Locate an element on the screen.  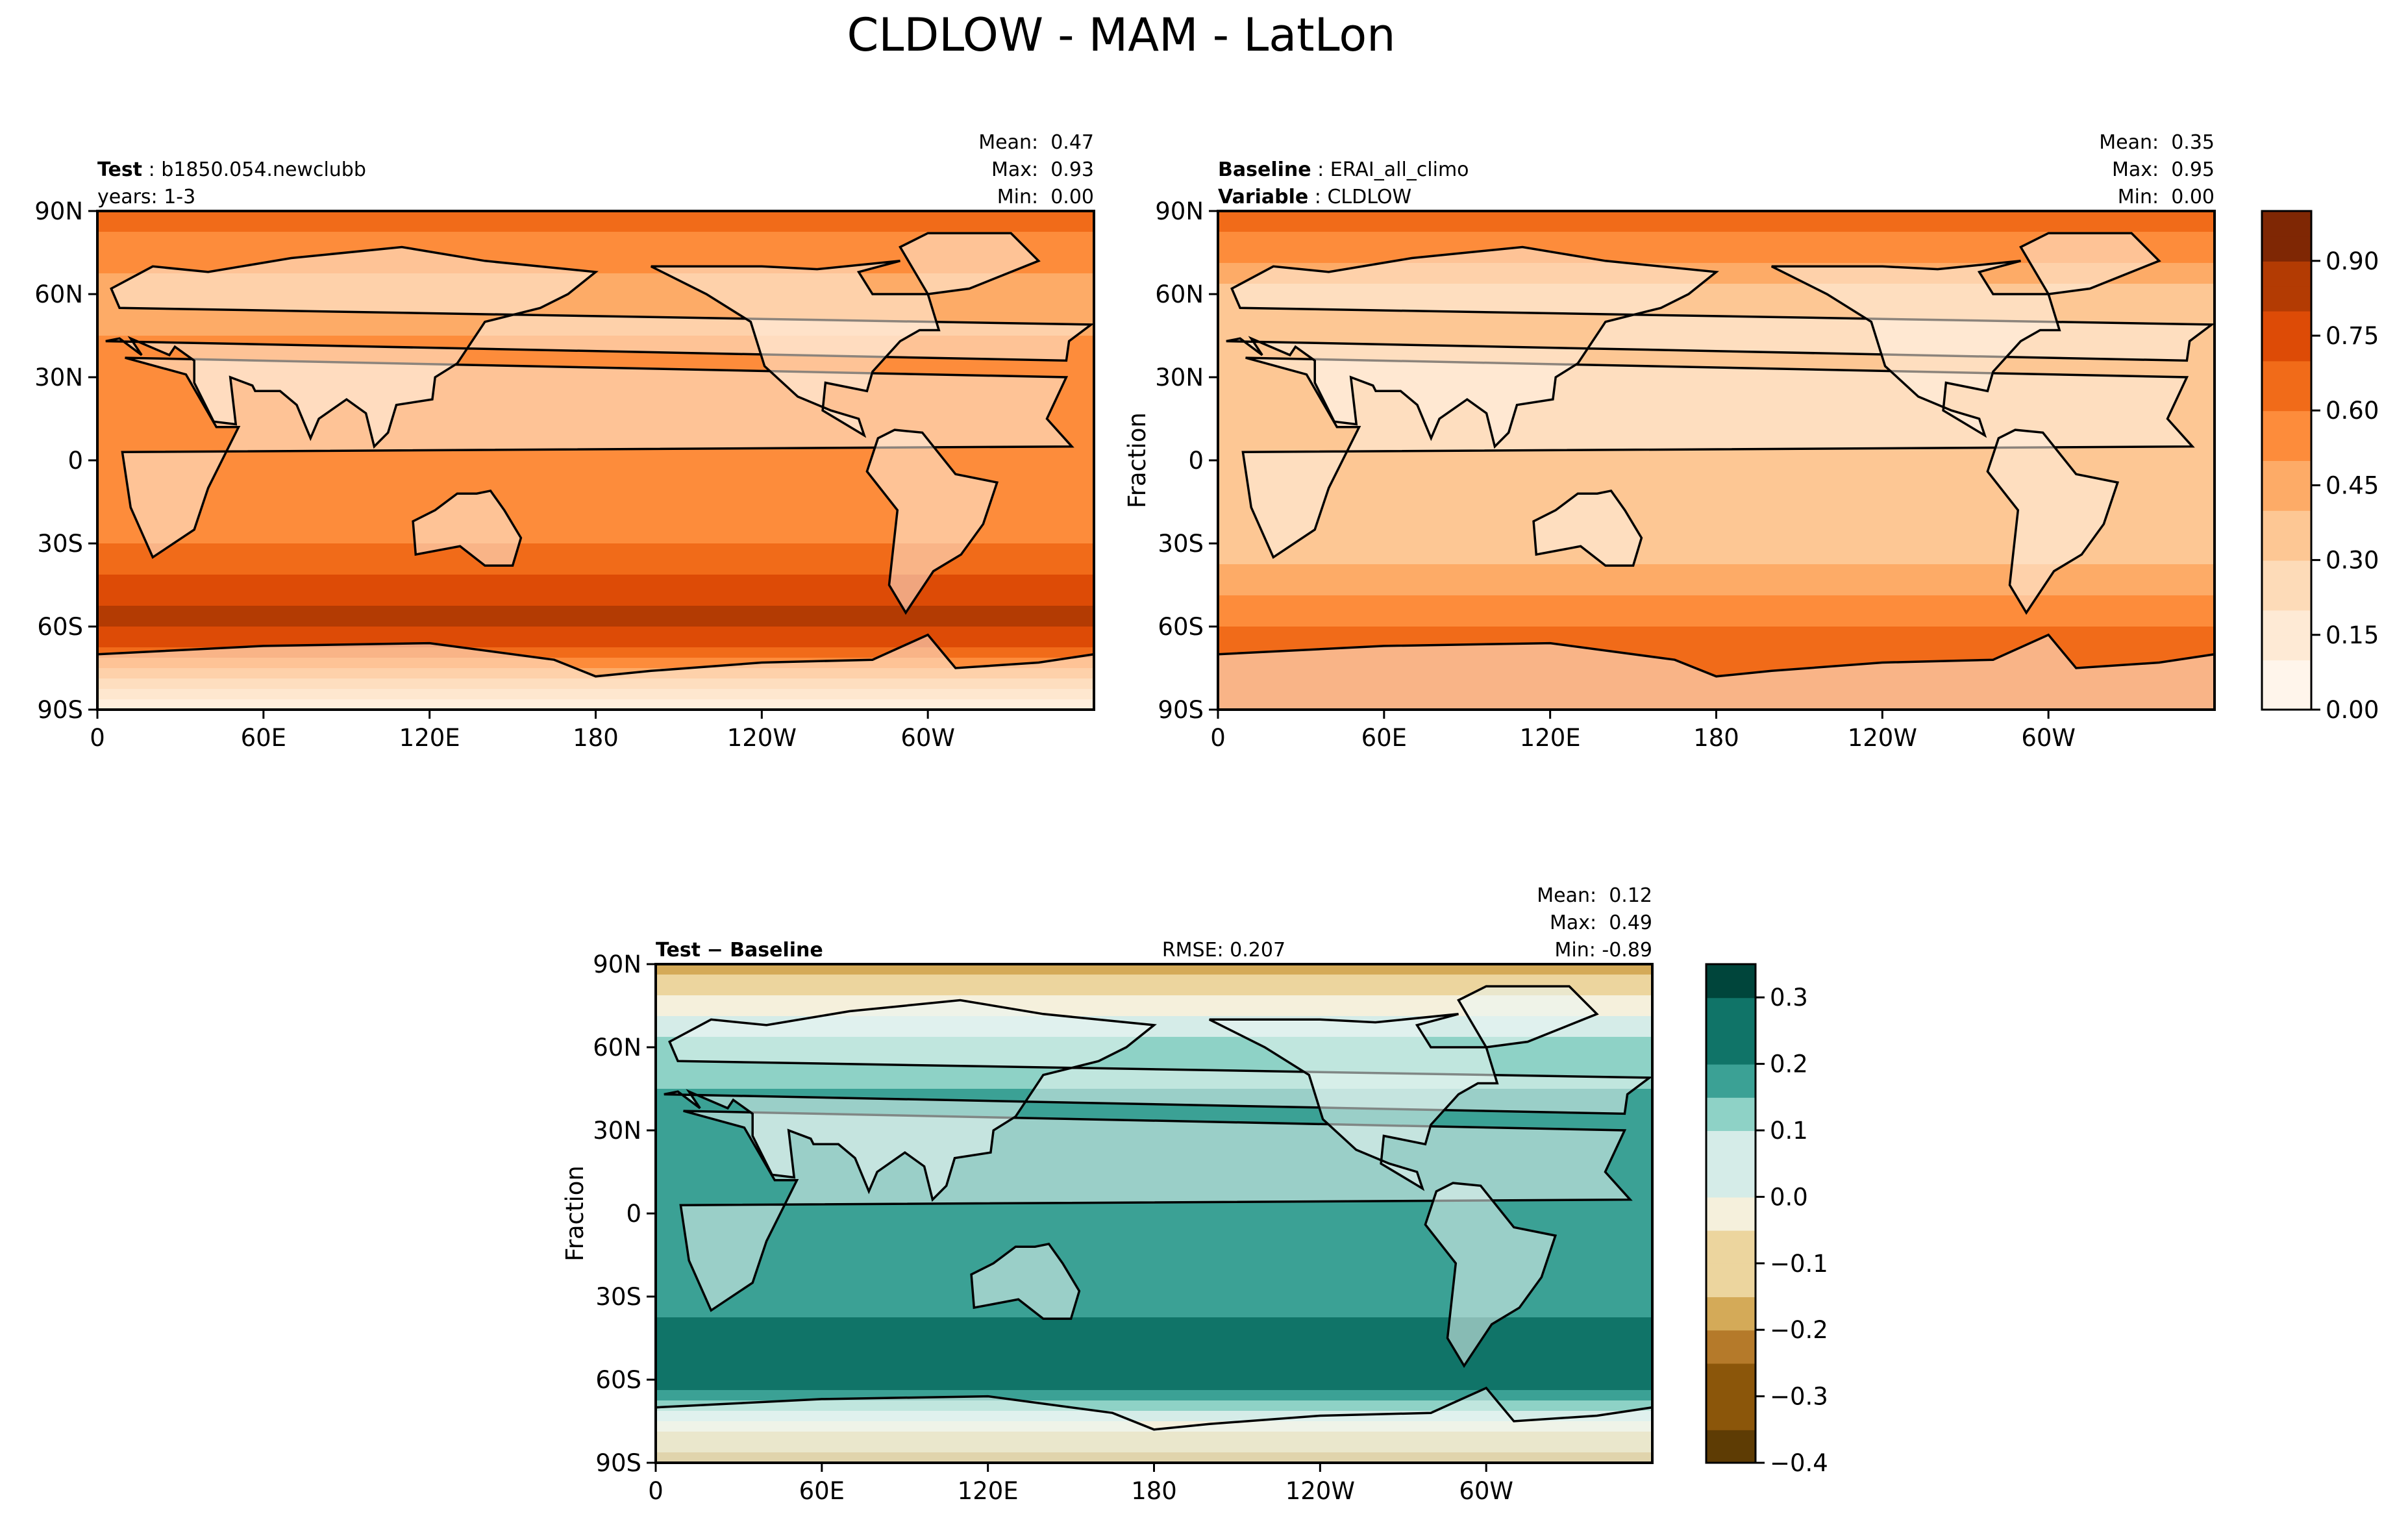
colorbar-tick-label: 0.00 is located at coordinates (2352, 710).